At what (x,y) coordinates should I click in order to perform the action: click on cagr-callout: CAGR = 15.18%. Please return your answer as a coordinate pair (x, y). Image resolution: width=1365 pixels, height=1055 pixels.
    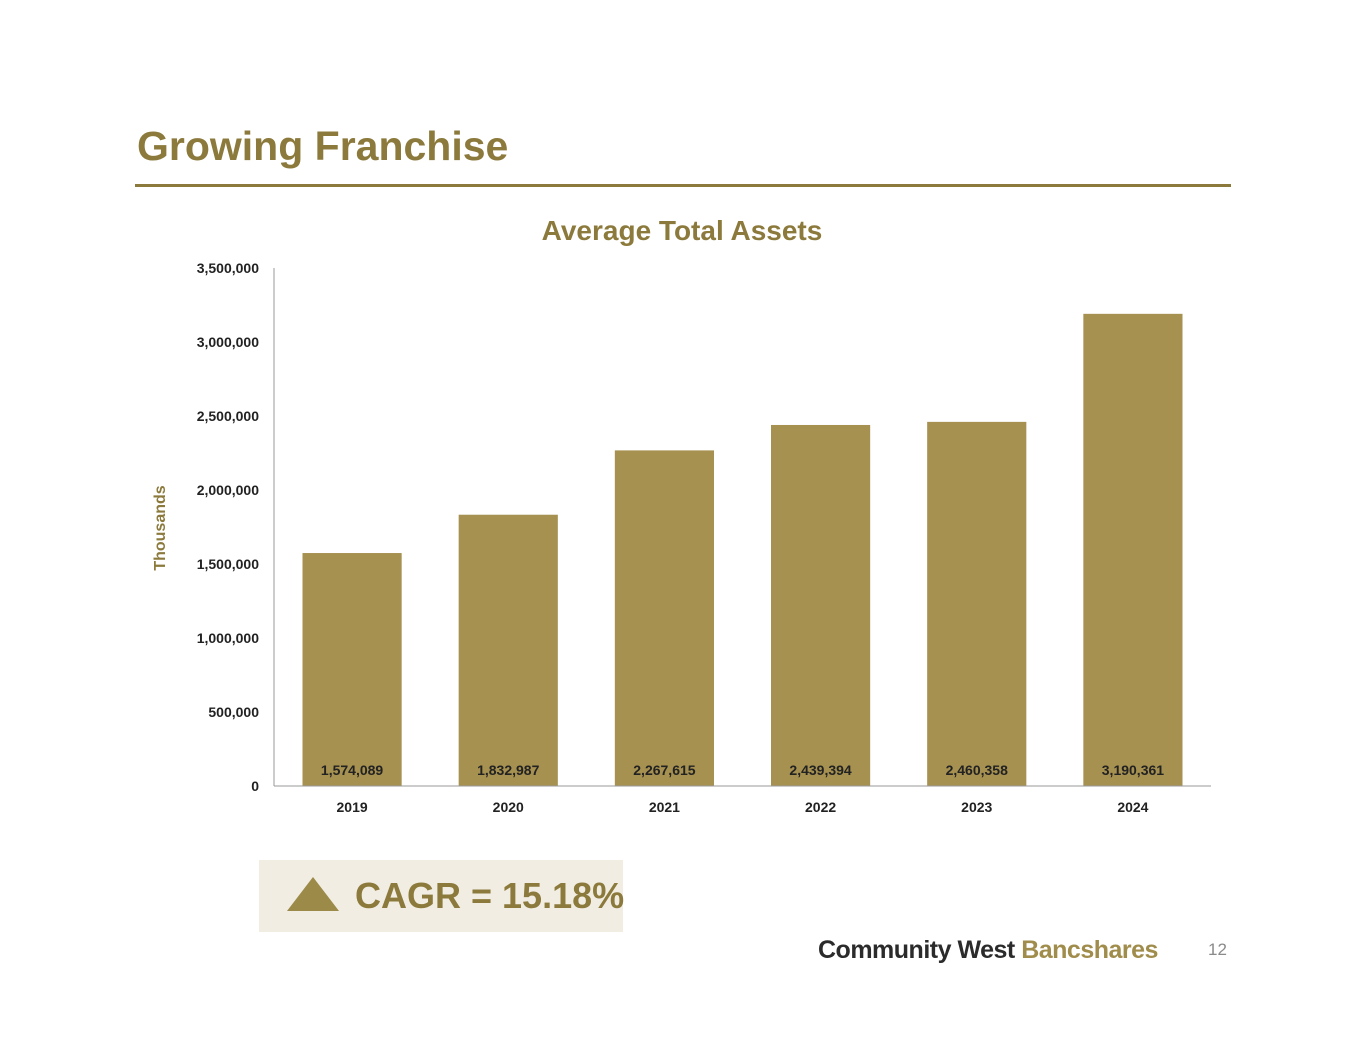
    Looking at the image, I should click on (442, 896).